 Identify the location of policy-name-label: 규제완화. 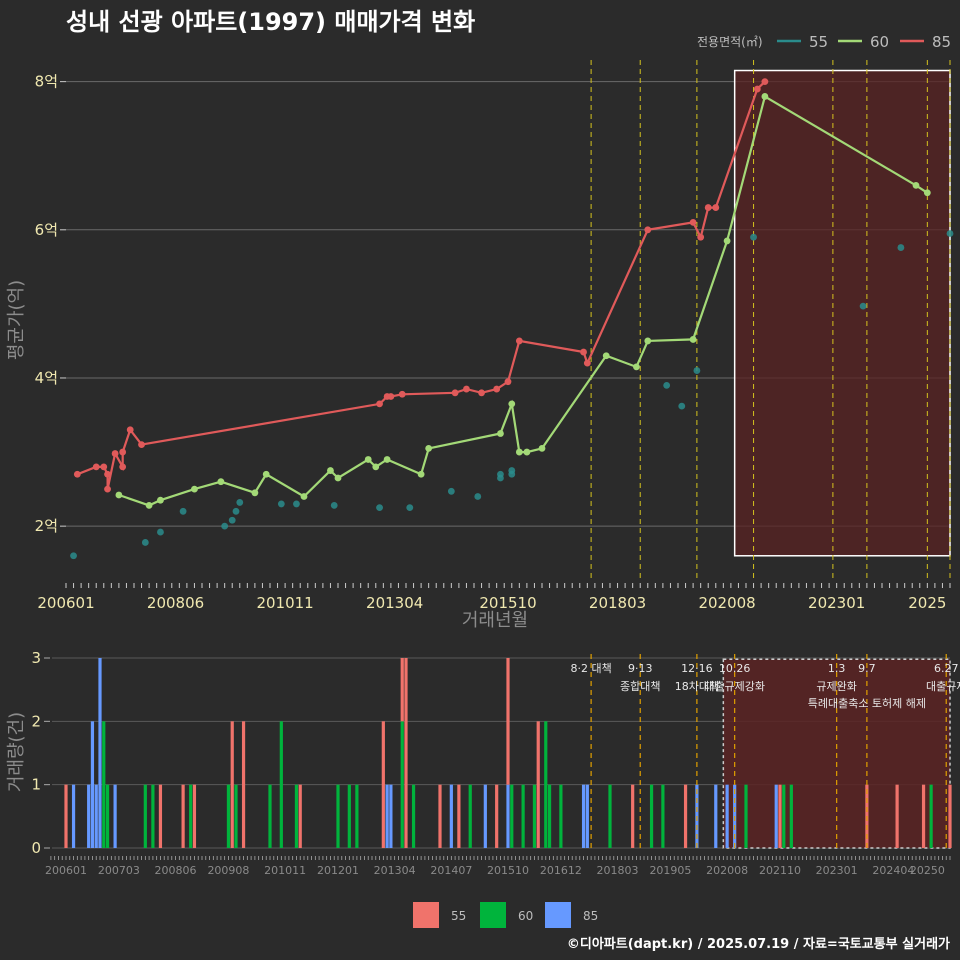
(836, 686).